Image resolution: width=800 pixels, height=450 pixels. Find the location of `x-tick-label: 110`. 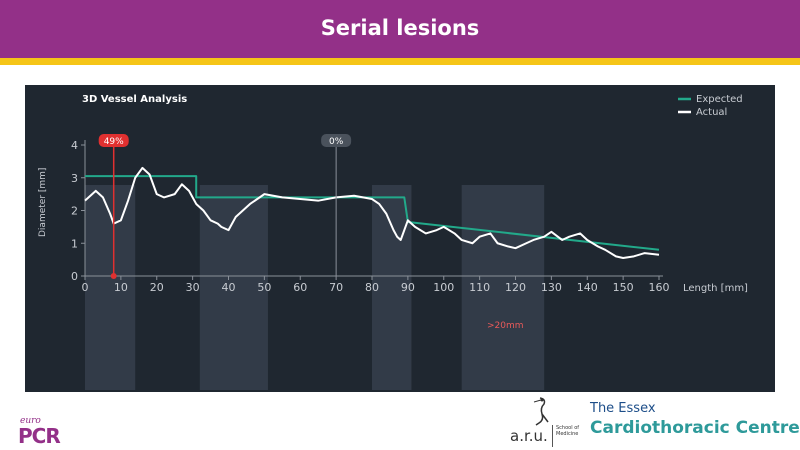

x-tick-label: 110 is located at coordinates (479, 287).